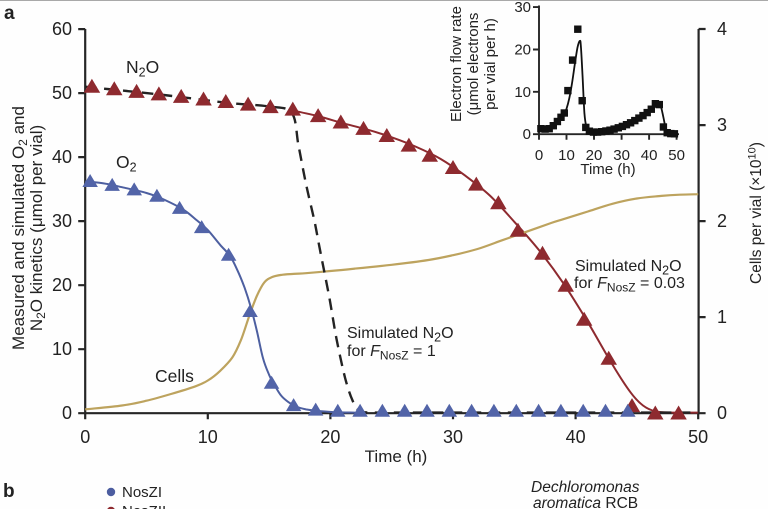  What do you see at coordinates (456, 64) in the screenshot?
I see `svg-text: Electron flow rate` at bounding box center [456, 64].